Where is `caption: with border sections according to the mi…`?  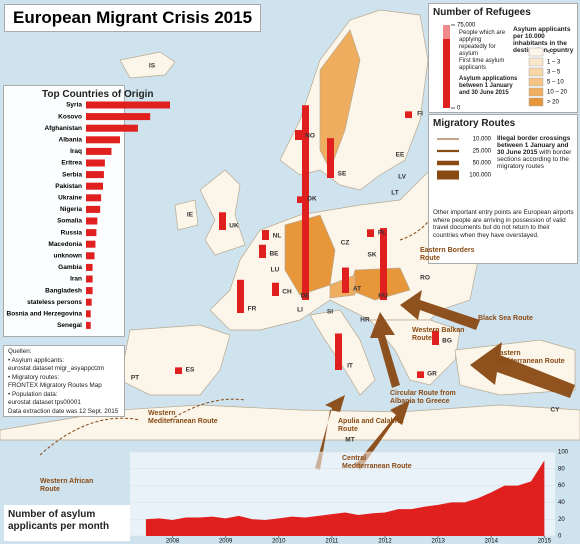 caption: with border sections according to the mi… is located at coordinates (534, 159).